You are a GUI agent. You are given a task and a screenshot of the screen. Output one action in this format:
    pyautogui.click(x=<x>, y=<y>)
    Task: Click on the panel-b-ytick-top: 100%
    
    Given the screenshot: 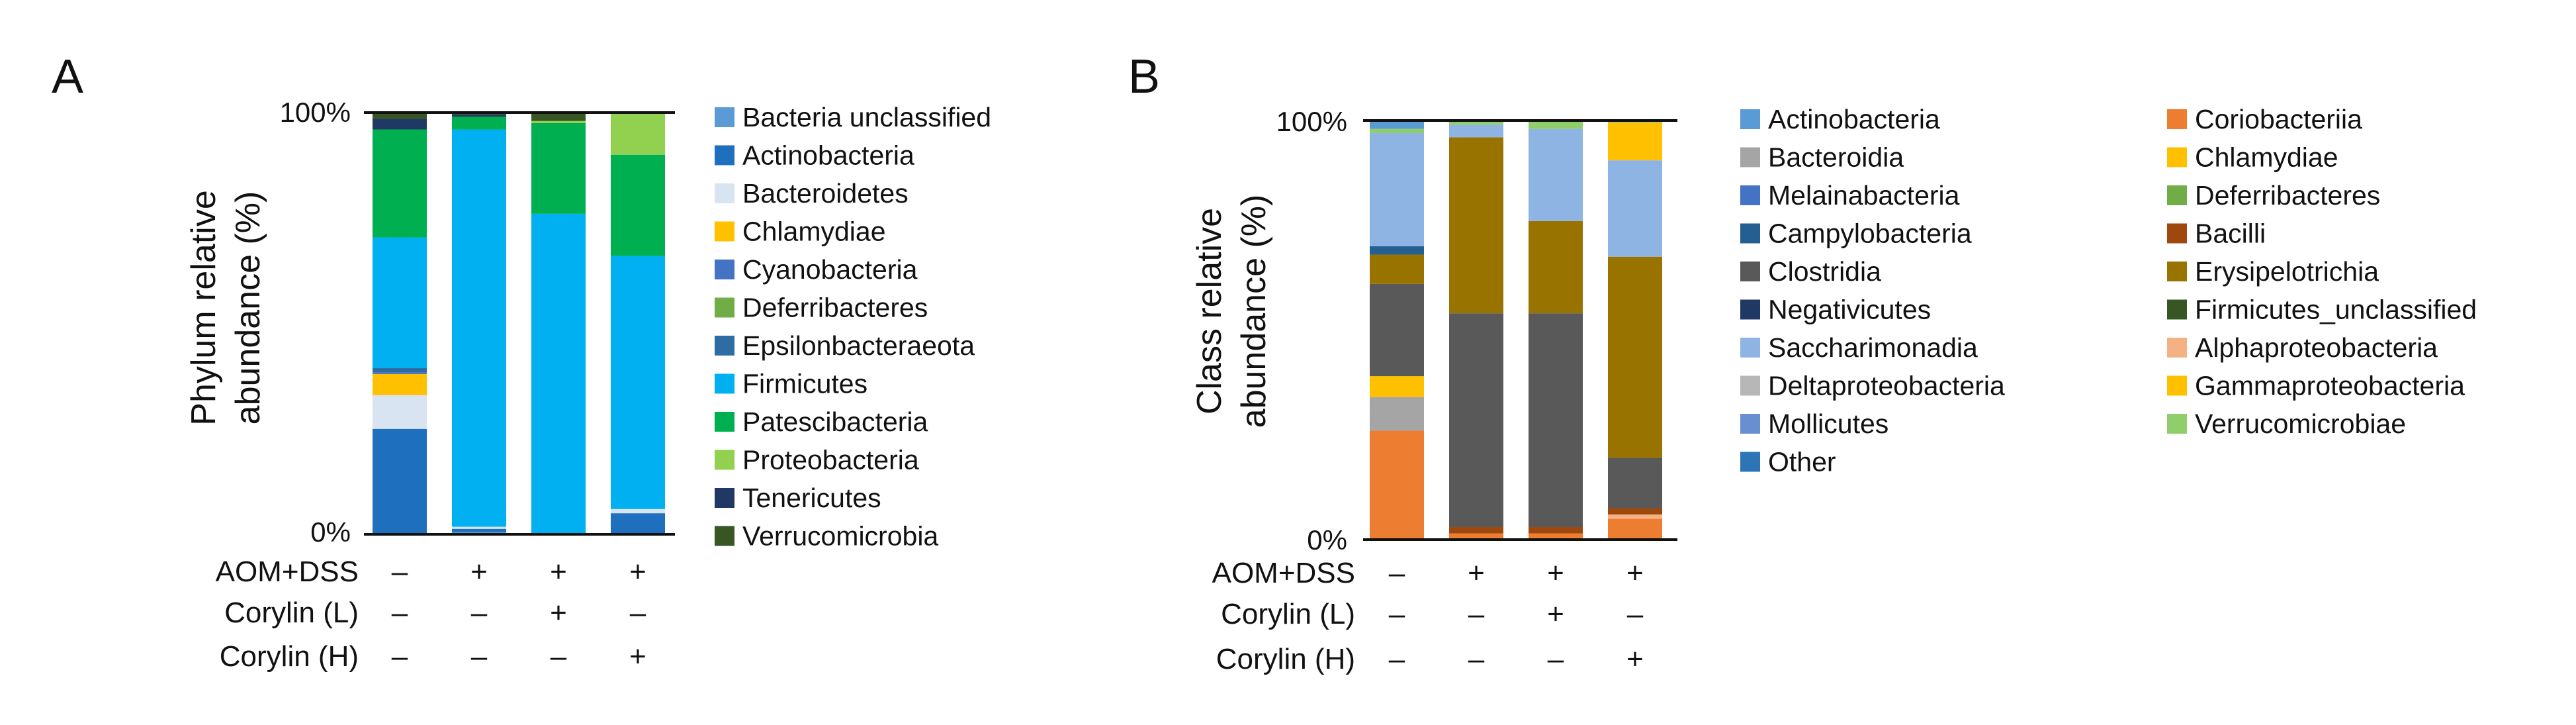 What is the action you would take?
    pyautogui.click(x=1311, y=121)
    